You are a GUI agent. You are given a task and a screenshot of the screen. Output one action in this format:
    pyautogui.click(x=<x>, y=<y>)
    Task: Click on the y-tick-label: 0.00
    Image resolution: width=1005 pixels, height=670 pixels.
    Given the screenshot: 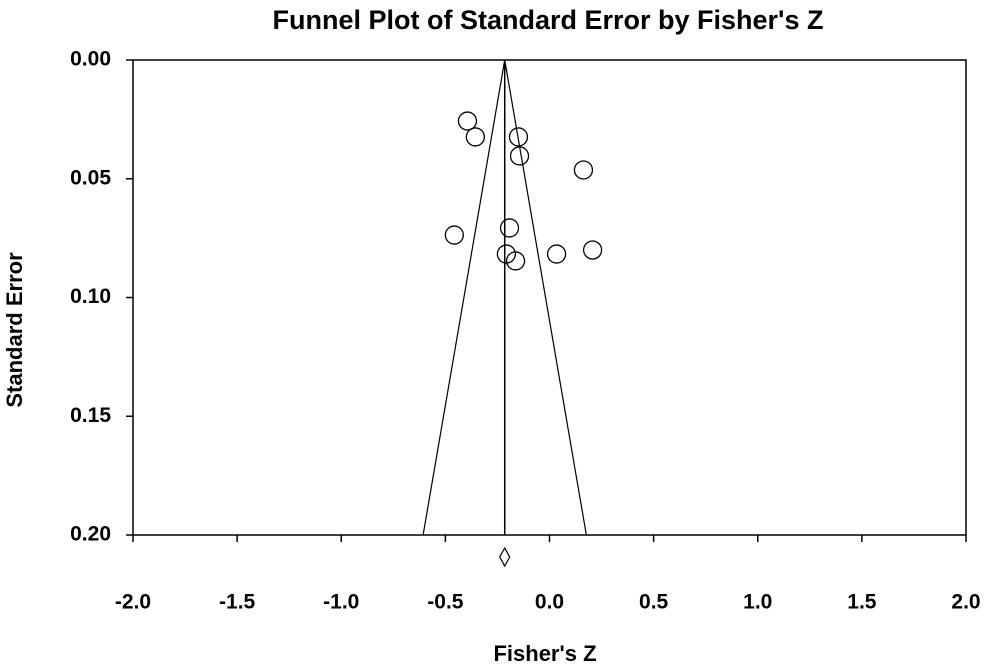 What is the action you would take?
    pyautogui.click(x=90, y=59)
    